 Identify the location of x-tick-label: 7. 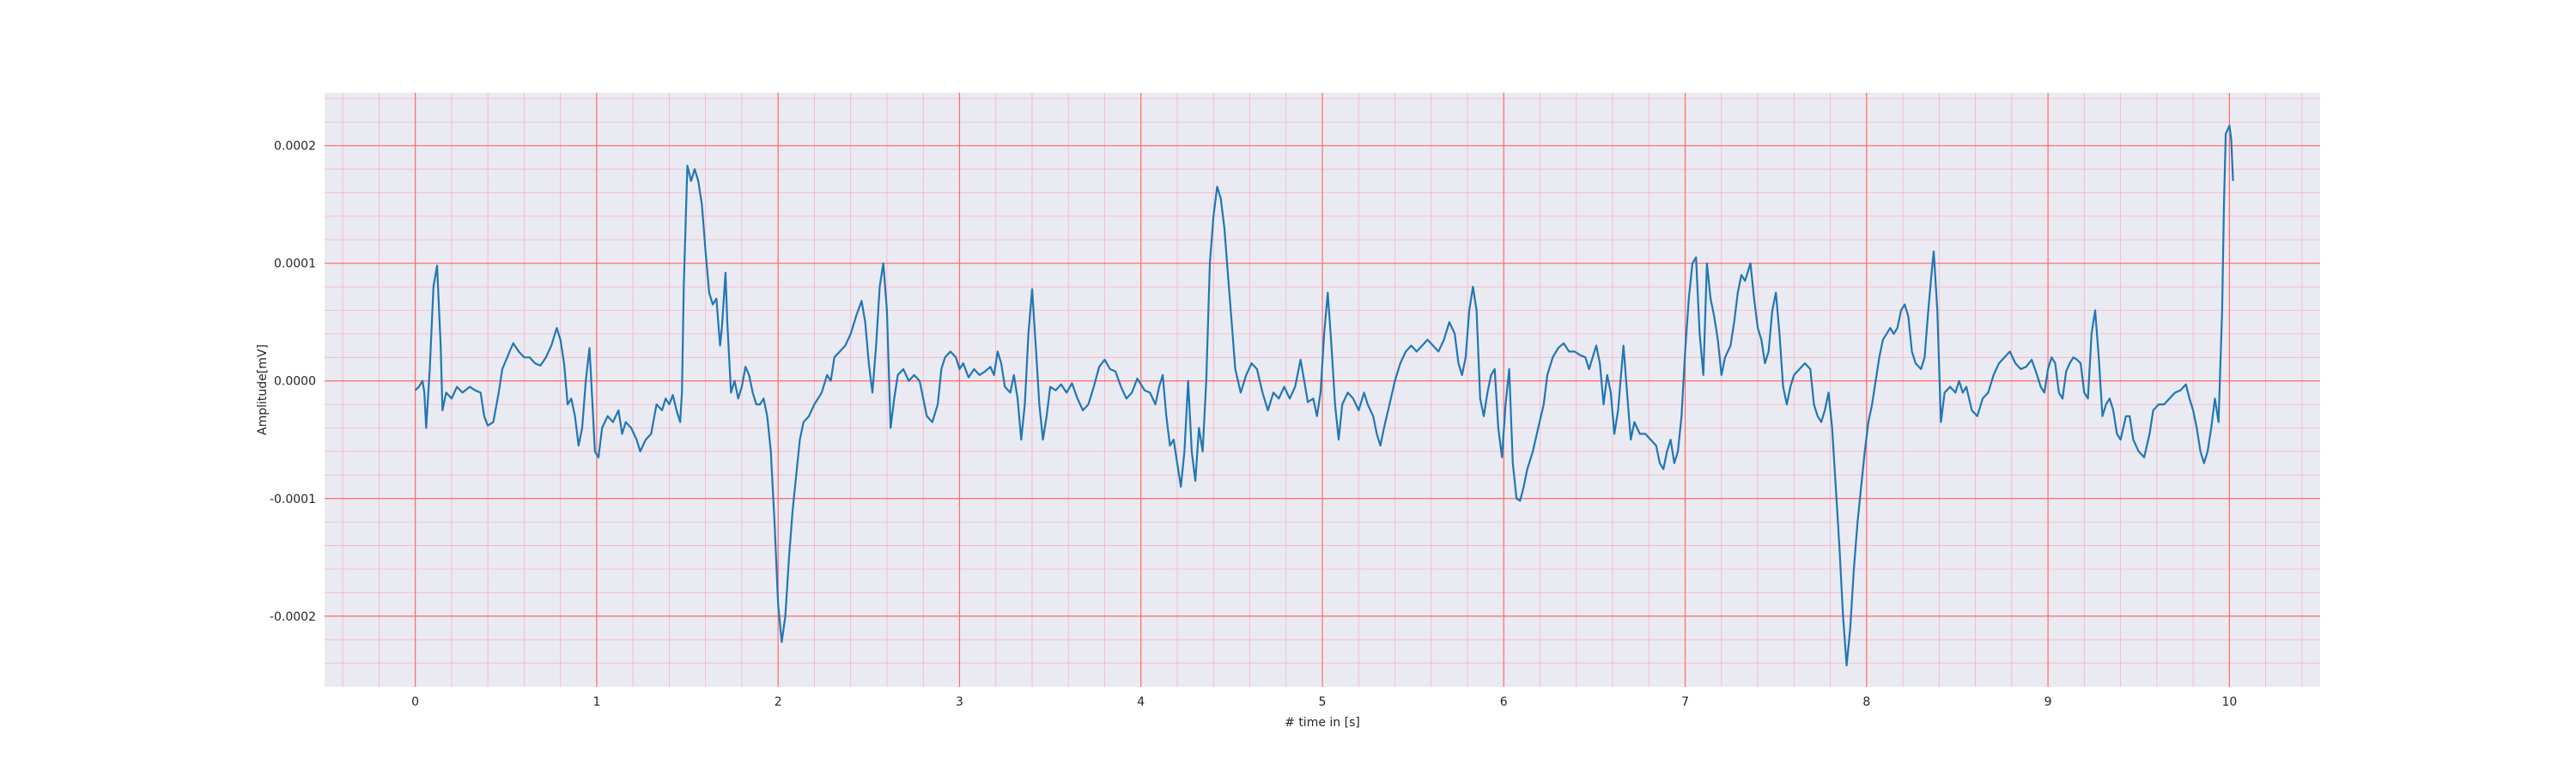
(1685, 702).